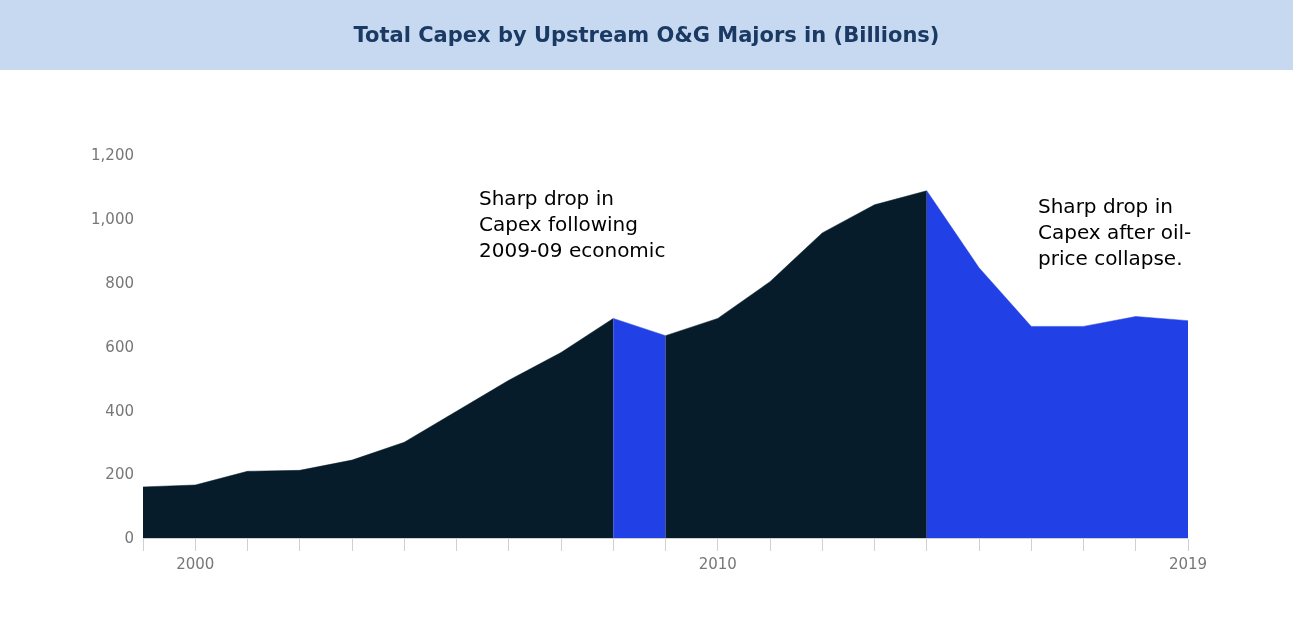  Describe the element at coordinates (195, 564) in the screenshot. I see `x-tick-label: 2000` at that location.